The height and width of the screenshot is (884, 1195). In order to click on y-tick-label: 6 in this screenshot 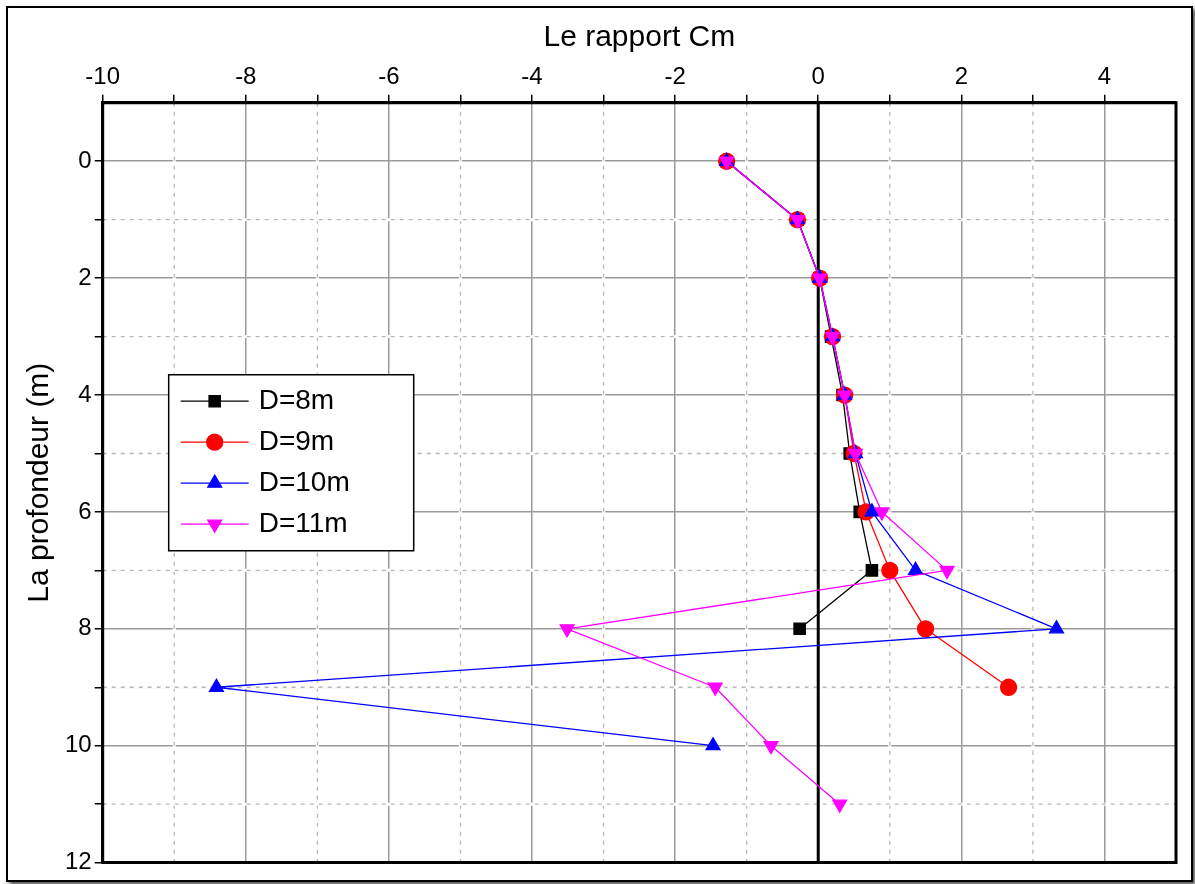, I will do `click(85, 510)`.